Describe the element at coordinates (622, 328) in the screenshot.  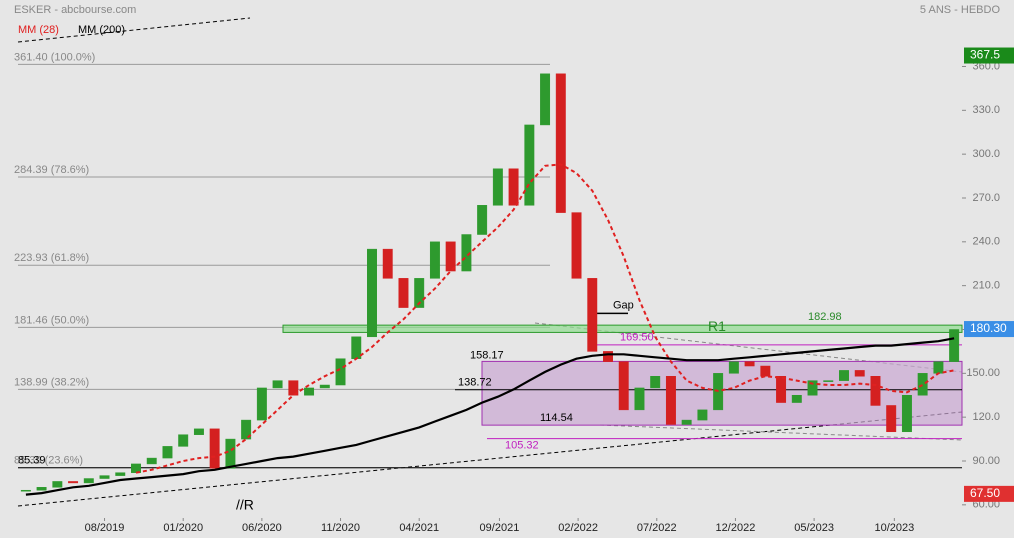
I see `zone` at that location.